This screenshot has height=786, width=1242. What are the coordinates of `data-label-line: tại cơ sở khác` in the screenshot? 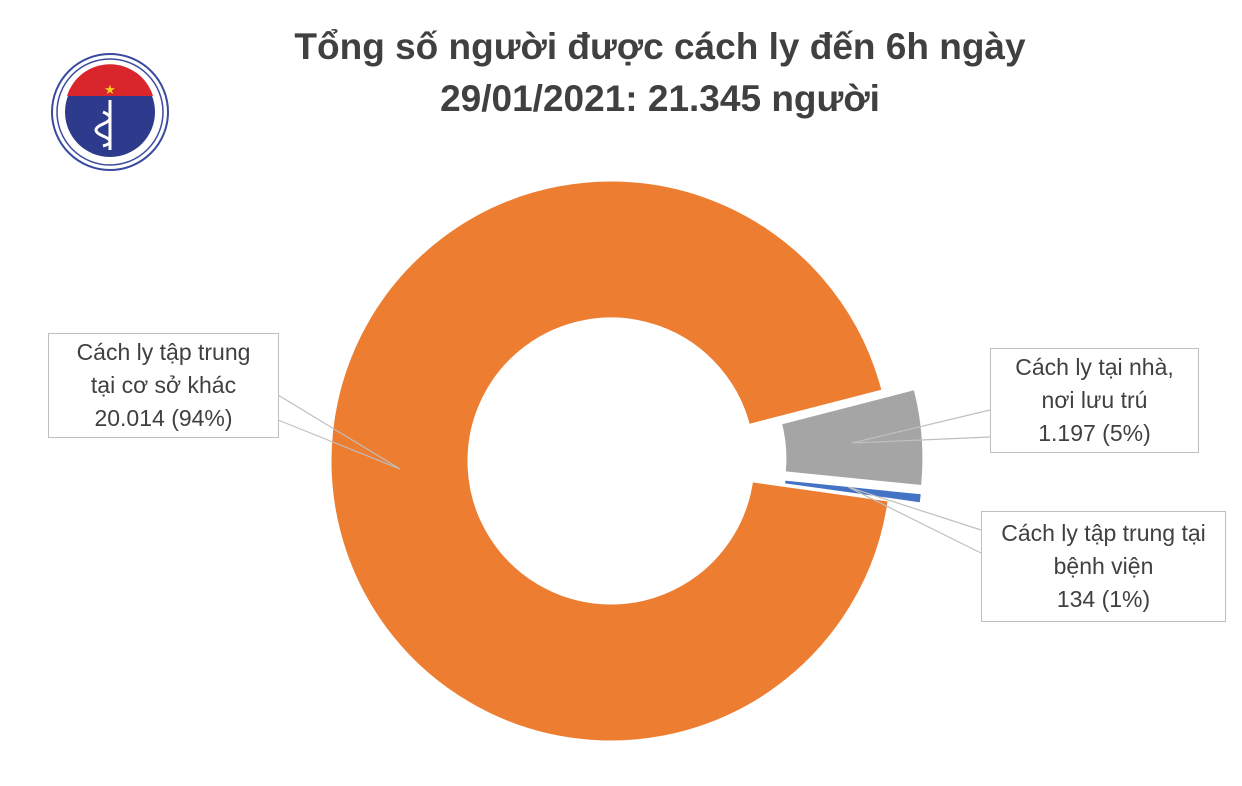 It's located at (163, 385).